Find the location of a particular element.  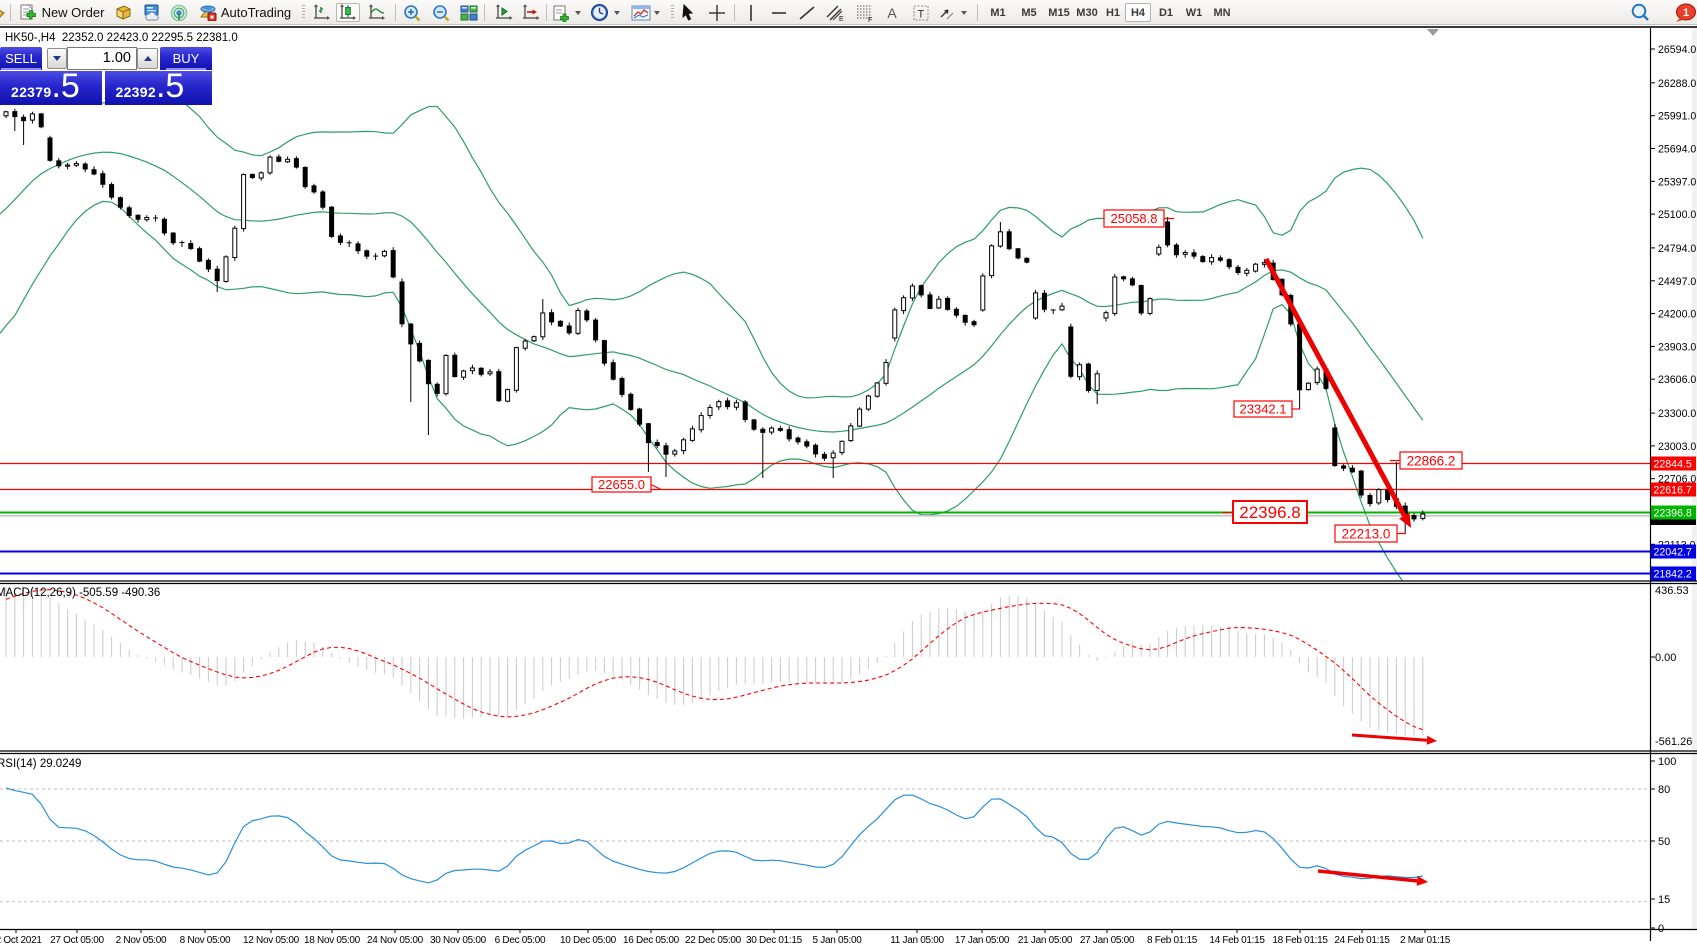

svg-text: 0 is located at coordinates (1661, 929).